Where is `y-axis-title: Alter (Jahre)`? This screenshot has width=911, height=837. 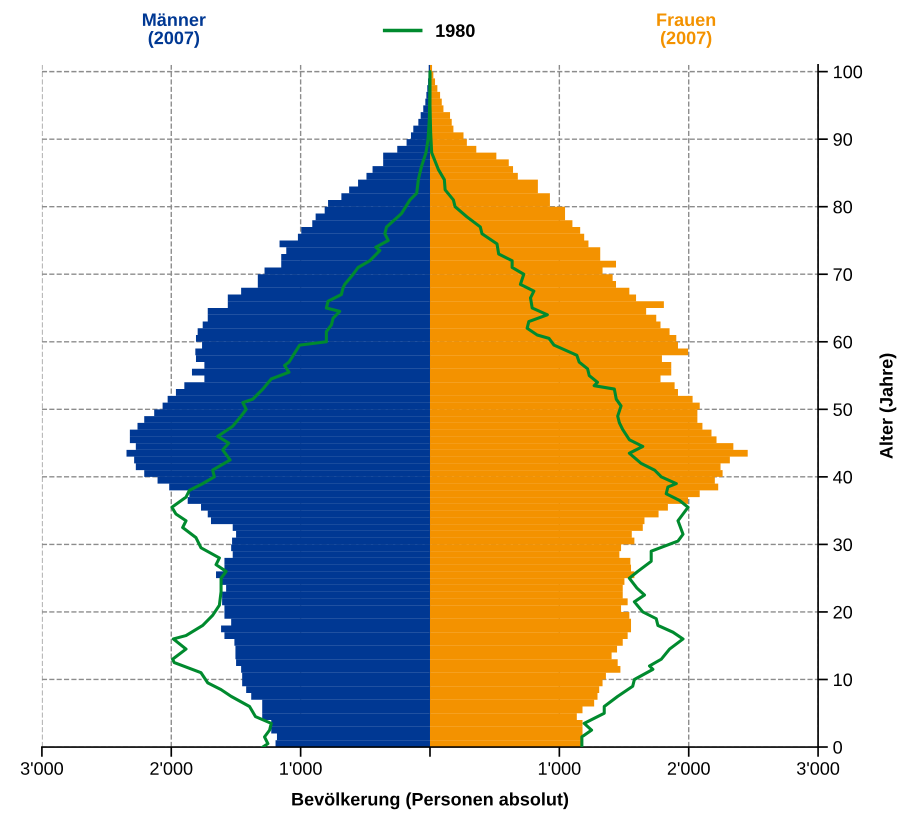
y-axis-title: Alter (Jahre) is located at coordinates (887, 406).